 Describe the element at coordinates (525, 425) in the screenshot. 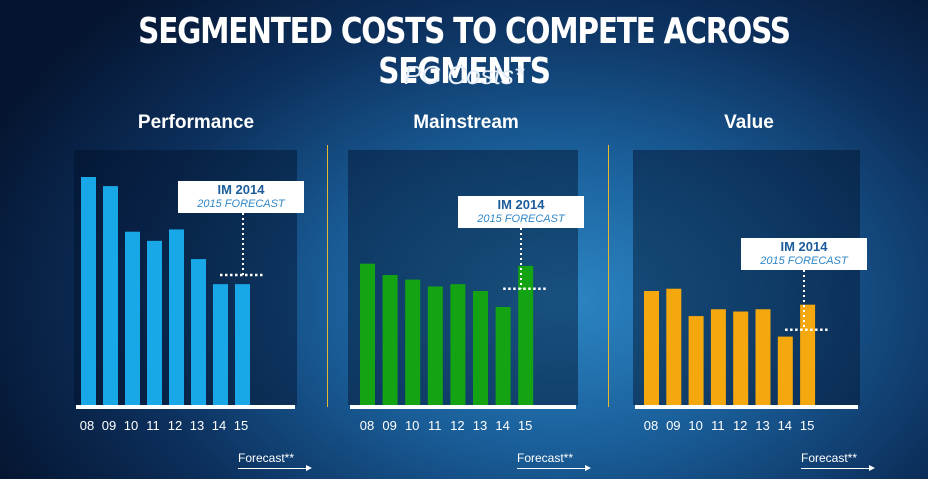

I see `tick-label-mainstream-15: 15` at that location.